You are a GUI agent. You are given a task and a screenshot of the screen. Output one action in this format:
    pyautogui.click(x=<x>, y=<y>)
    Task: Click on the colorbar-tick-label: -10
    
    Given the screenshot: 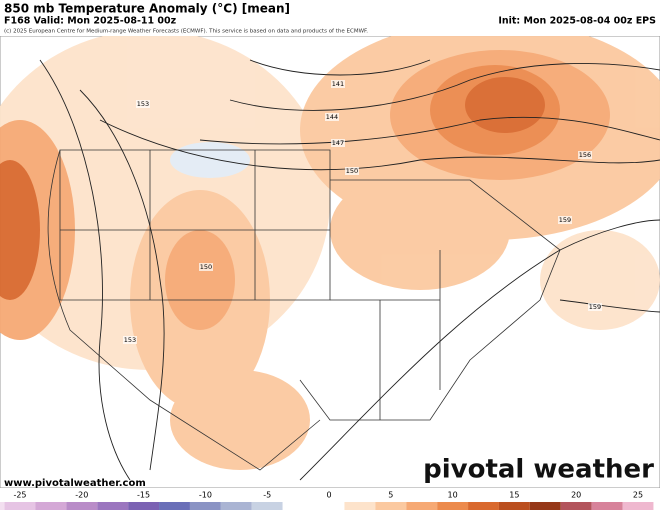 What is the action you would take?
    pyautogui.click(x=205, y=495)
    